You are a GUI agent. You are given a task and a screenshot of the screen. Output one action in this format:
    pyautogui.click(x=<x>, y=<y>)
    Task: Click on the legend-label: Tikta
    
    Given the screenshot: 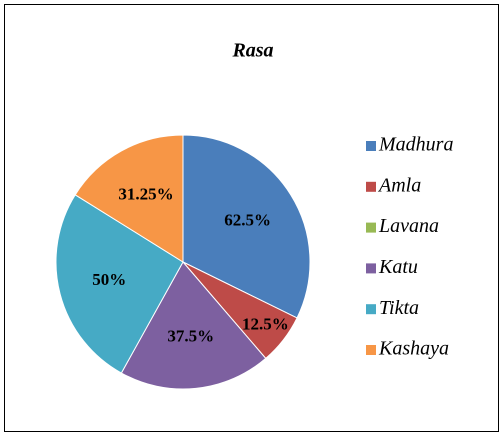 What is the action you would take?
    pyautogui.click(x=399, y=308)
    